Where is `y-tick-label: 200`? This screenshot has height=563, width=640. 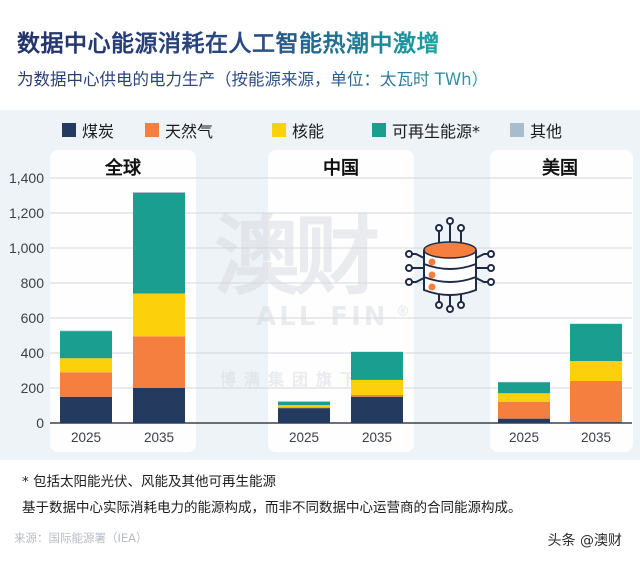 y-tick-label: 200 is located at coordinates (33, 388).